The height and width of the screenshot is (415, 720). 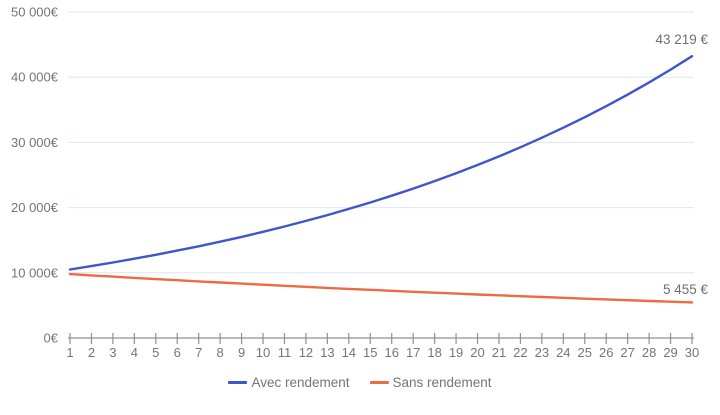 What do you see at coordinates (134, 352) in the screenshot?
I see `x-axis-tick-label: 4` at bounding box center [134, 352].